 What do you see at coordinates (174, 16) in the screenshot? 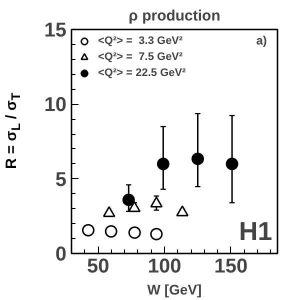
I see `chart-title: ρ production` at bounding box center [174, 16].